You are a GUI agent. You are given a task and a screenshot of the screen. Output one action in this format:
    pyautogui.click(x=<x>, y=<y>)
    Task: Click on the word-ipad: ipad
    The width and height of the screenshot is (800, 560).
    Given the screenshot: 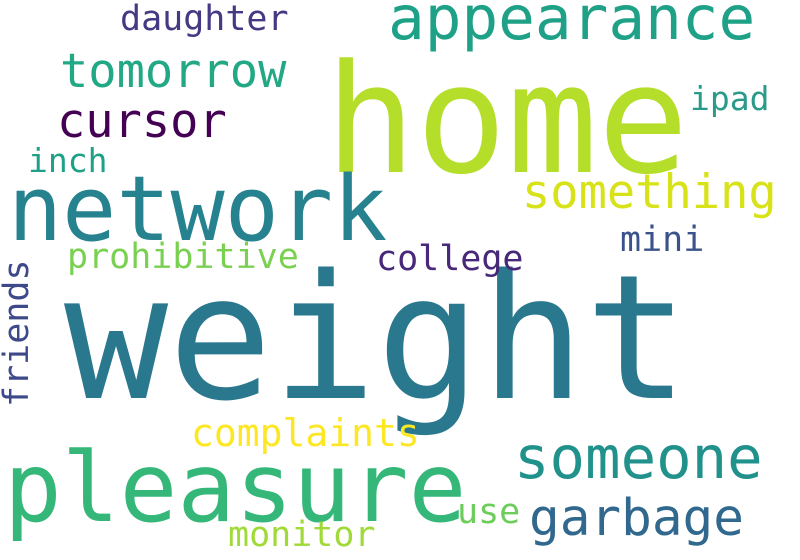 What is the action you would take?
    pyautogui.click(x=730, y=98)
    